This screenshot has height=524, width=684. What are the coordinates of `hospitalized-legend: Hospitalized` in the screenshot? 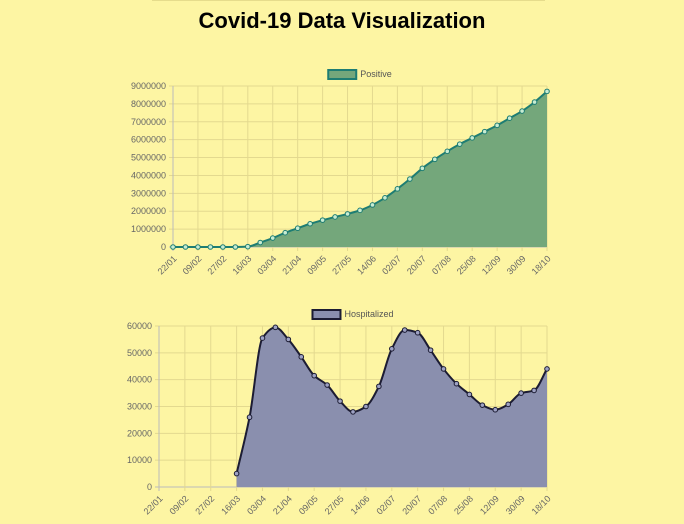 It's located at (352, 314).